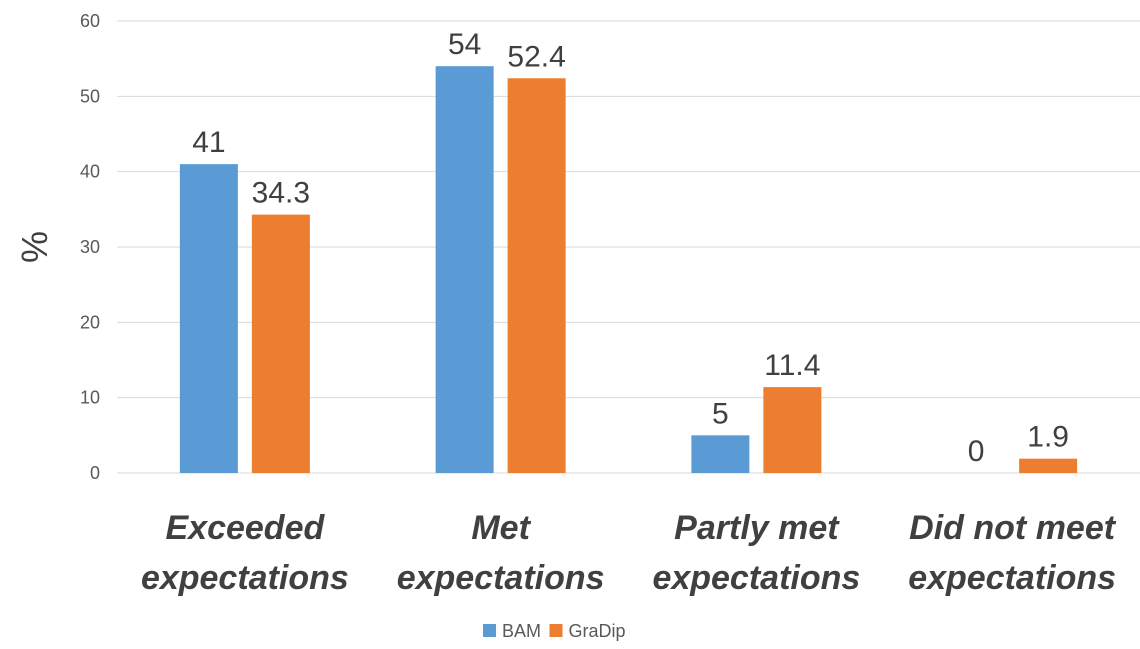  What do you see at coordinates (90, 398) in the screenshot?
I see `y-tick-label: 10` at bounding box center [90, 398].